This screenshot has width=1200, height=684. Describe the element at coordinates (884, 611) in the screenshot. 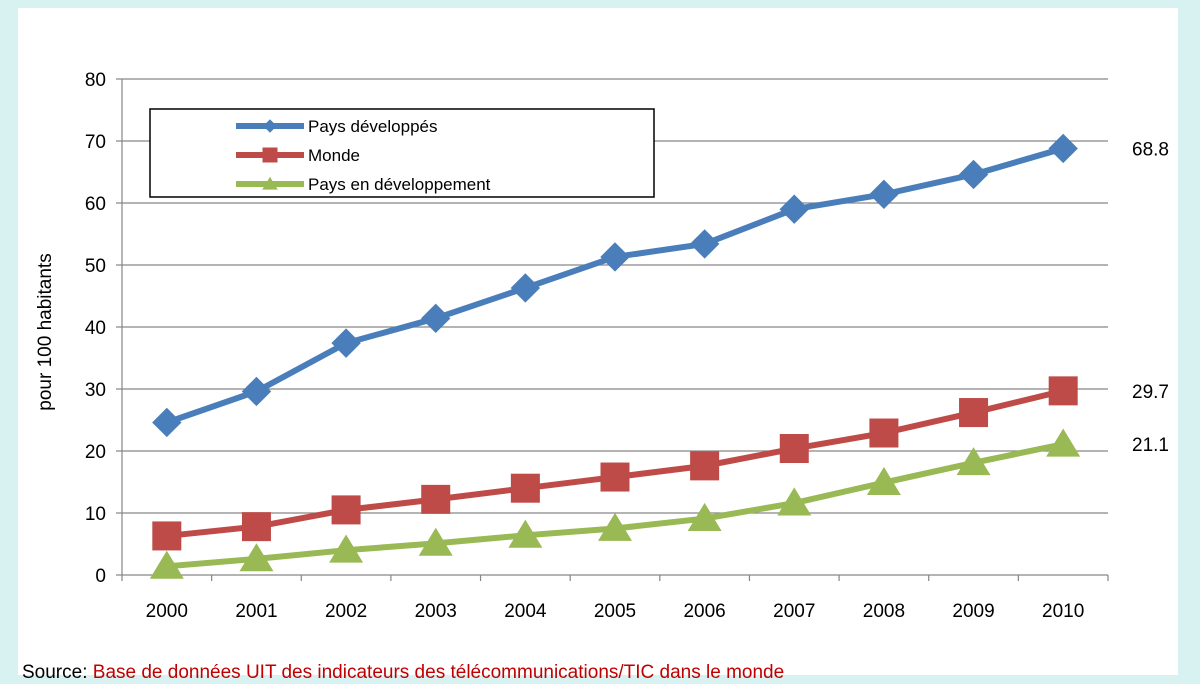

I see `x-tick-label: 2008` at that location.